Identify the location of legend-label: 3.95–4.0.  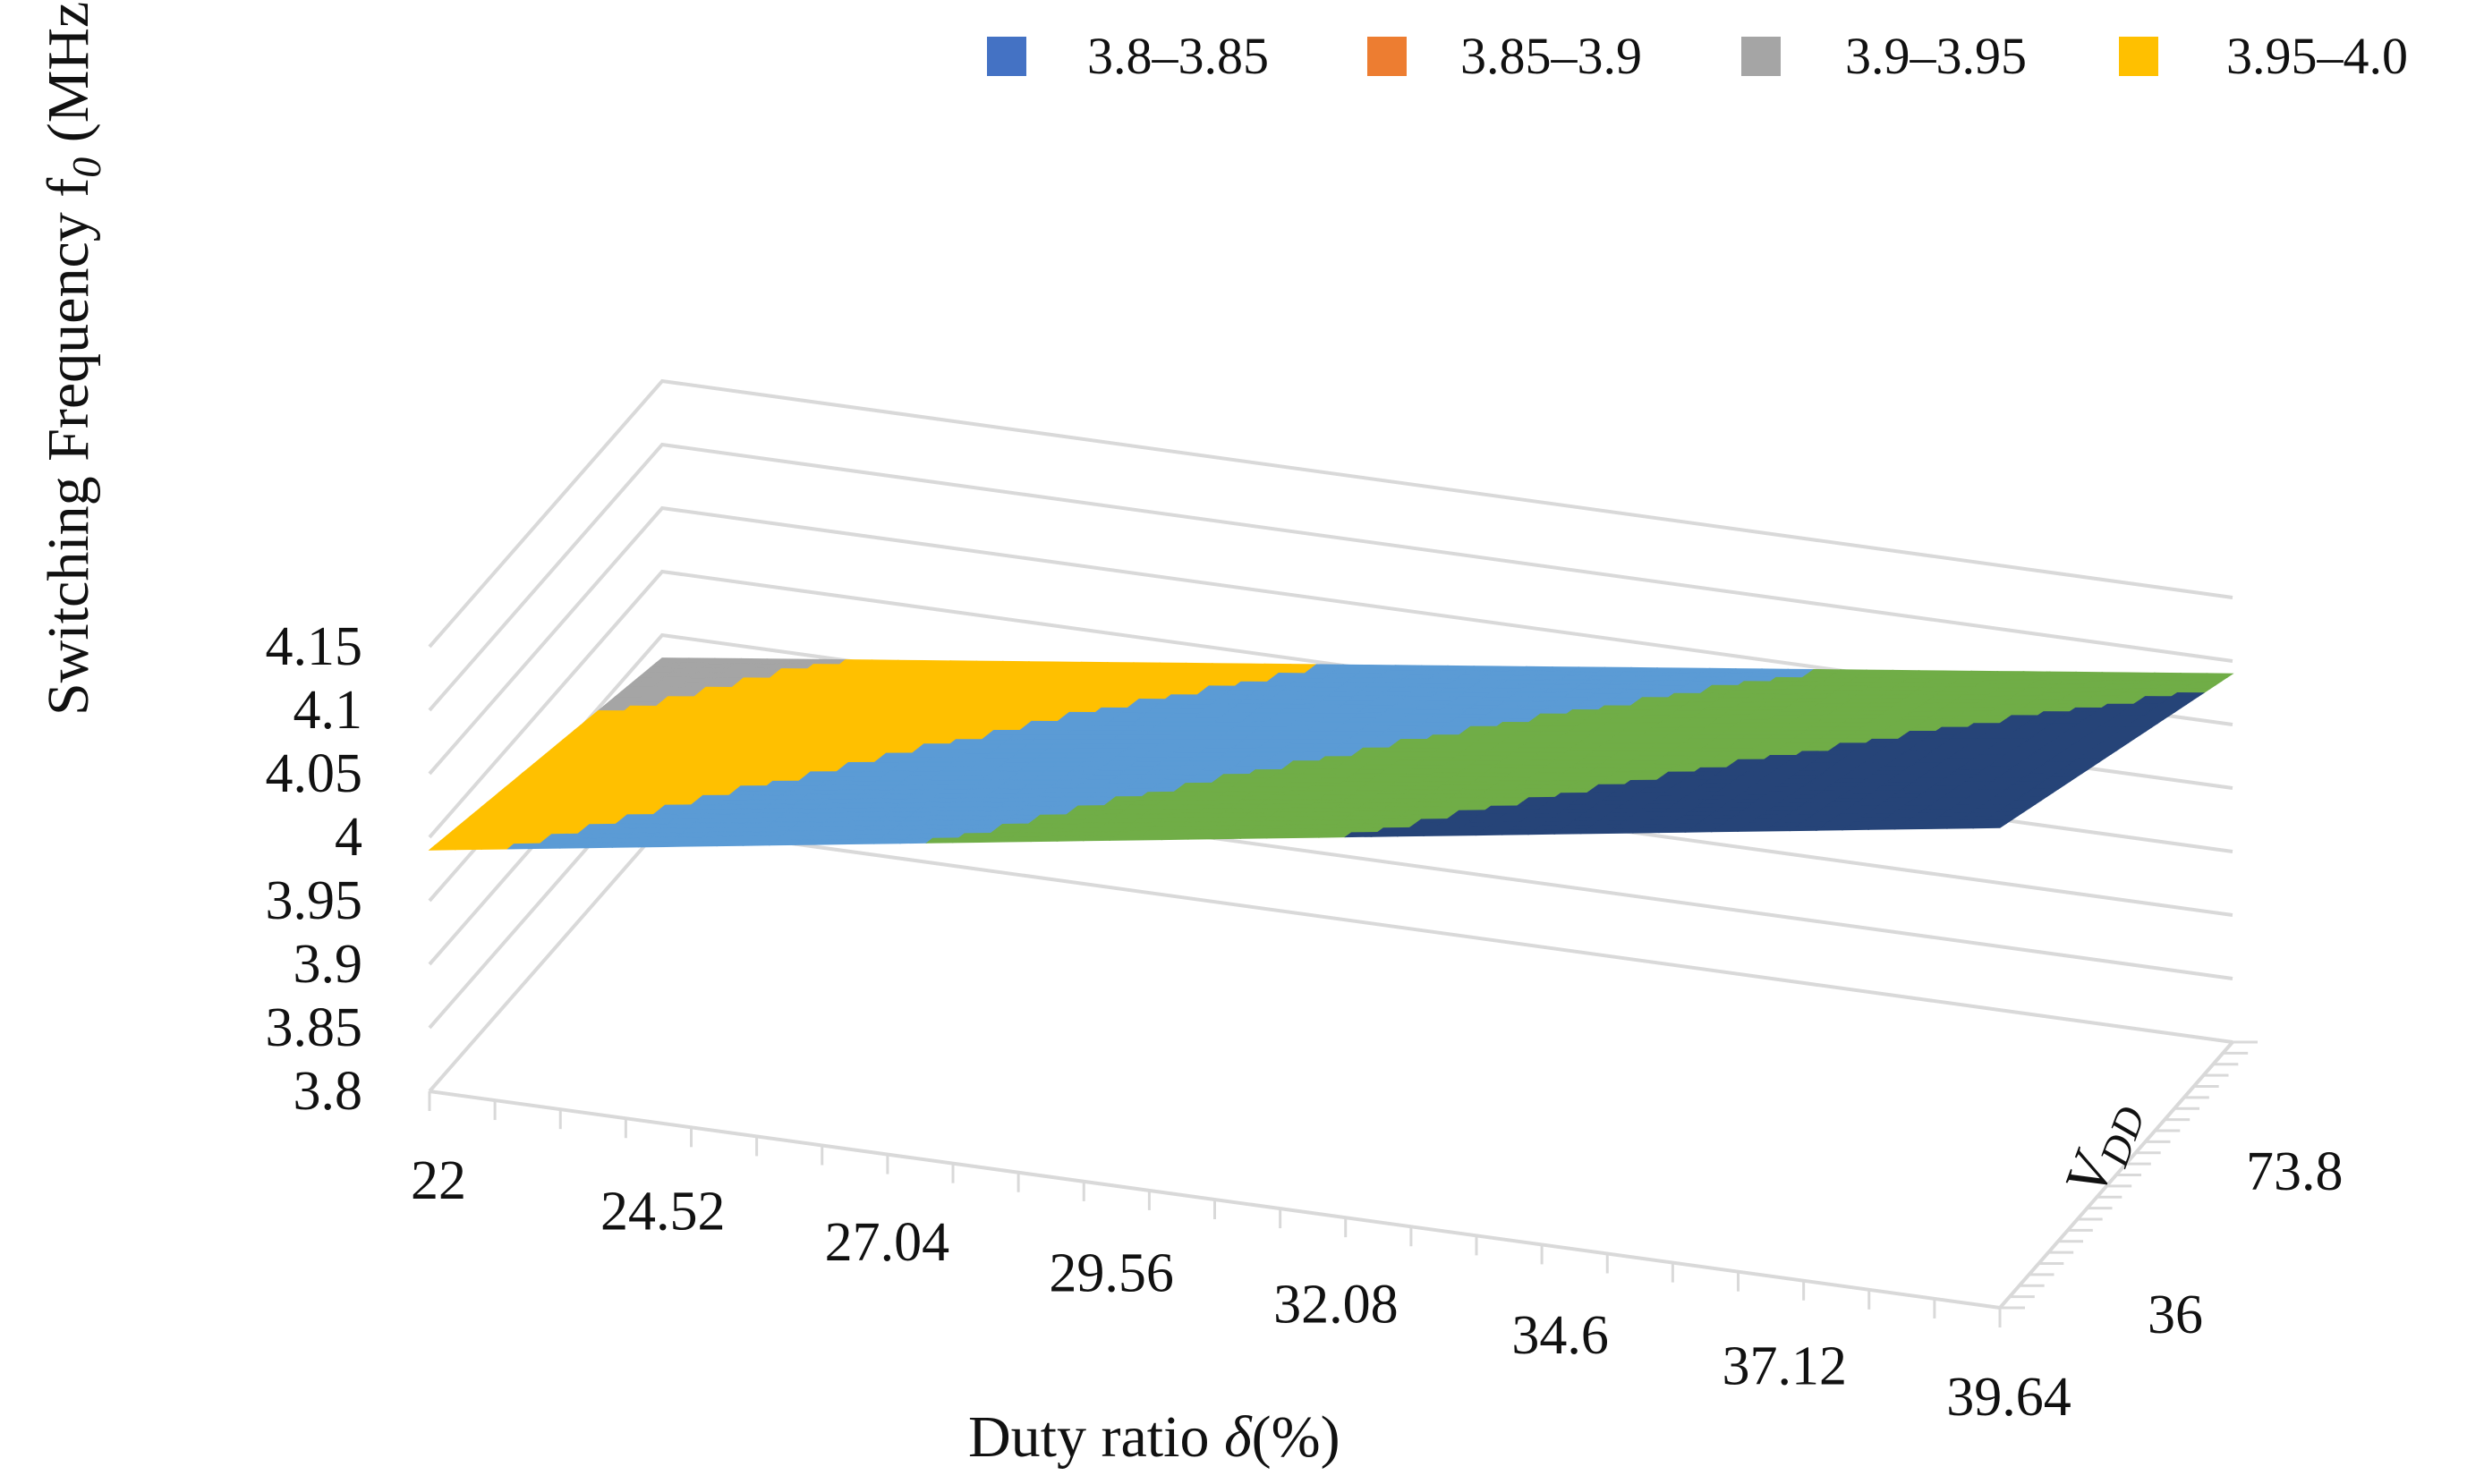
(2317, 56).